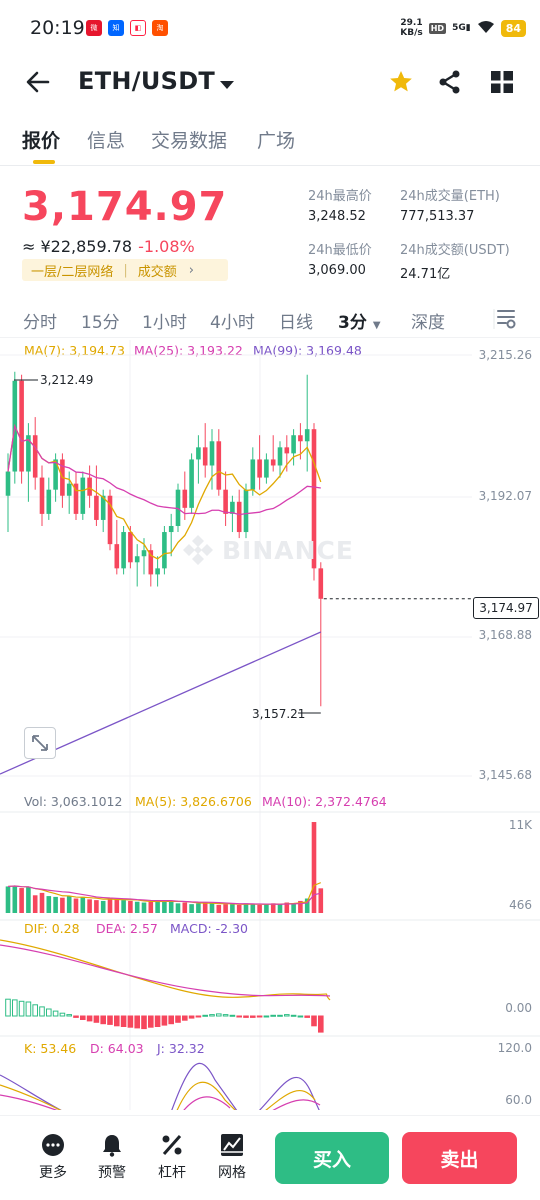 The height and width of the screenshot is (1200, 540). I want to click on margin-button: 杠杆, so click(172, 1157).